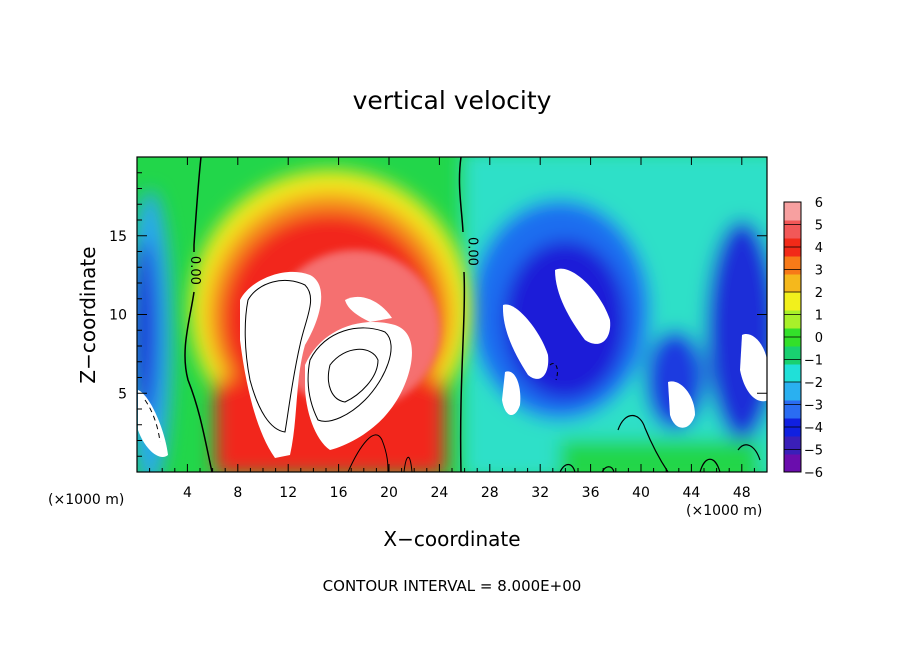 The width and height of the screenshot is (904, 654). Describe the element at coordinates (813, 361) in the screenshot. I see `colorbar-label: −1` at that location.